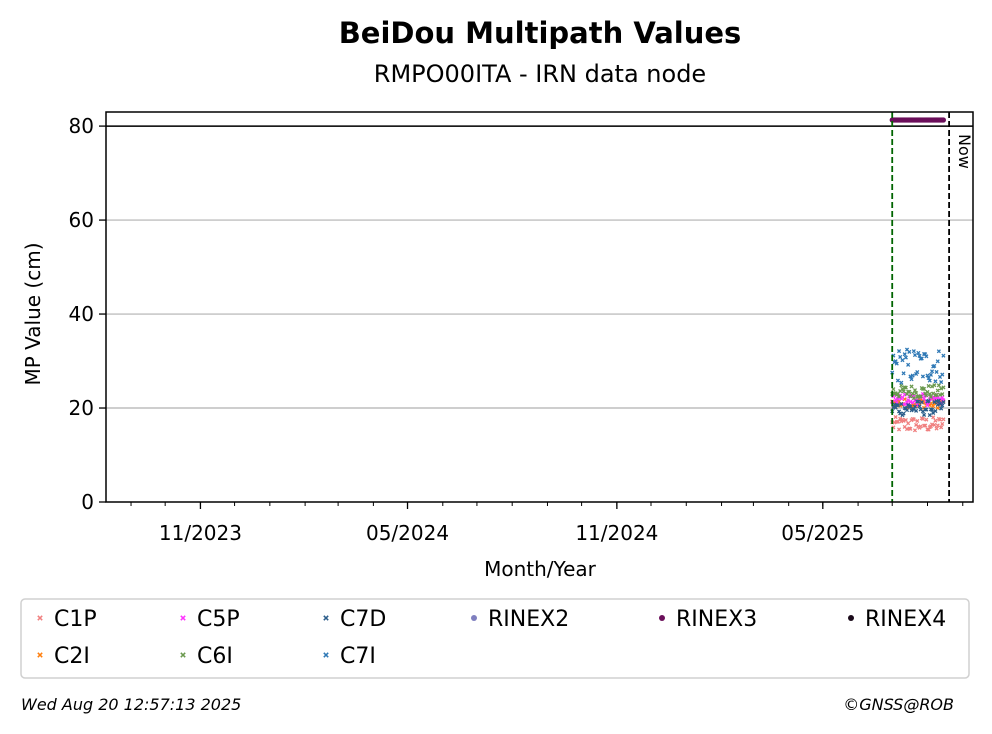  What do you see at coordinates (540, 569) in the screenshot?
I see `x-axis-label: Month/Year` at bounding box center [540, 569].